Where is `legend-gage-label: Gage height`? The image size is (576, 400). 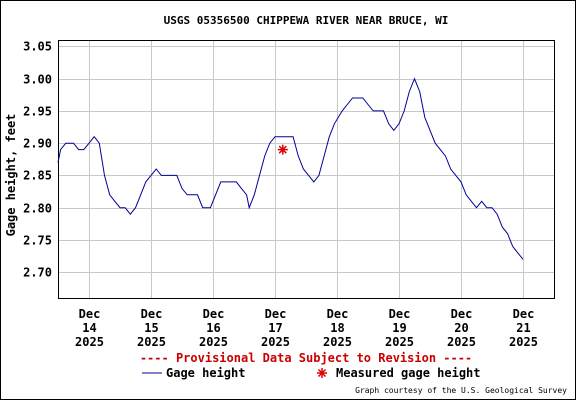 legend-gage-label: Gage height is located at coordinates (205, 373).